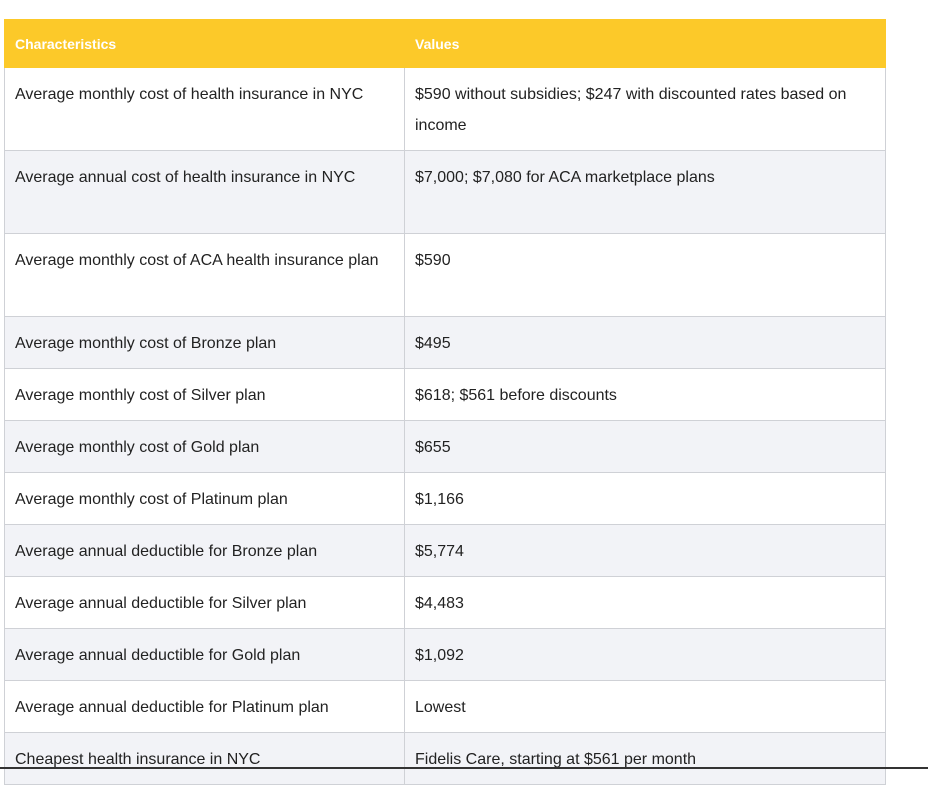 The image size is (928, 785). I want to click on table-row: Average monthly cost of Bronze plan$495, so click(445, 343).